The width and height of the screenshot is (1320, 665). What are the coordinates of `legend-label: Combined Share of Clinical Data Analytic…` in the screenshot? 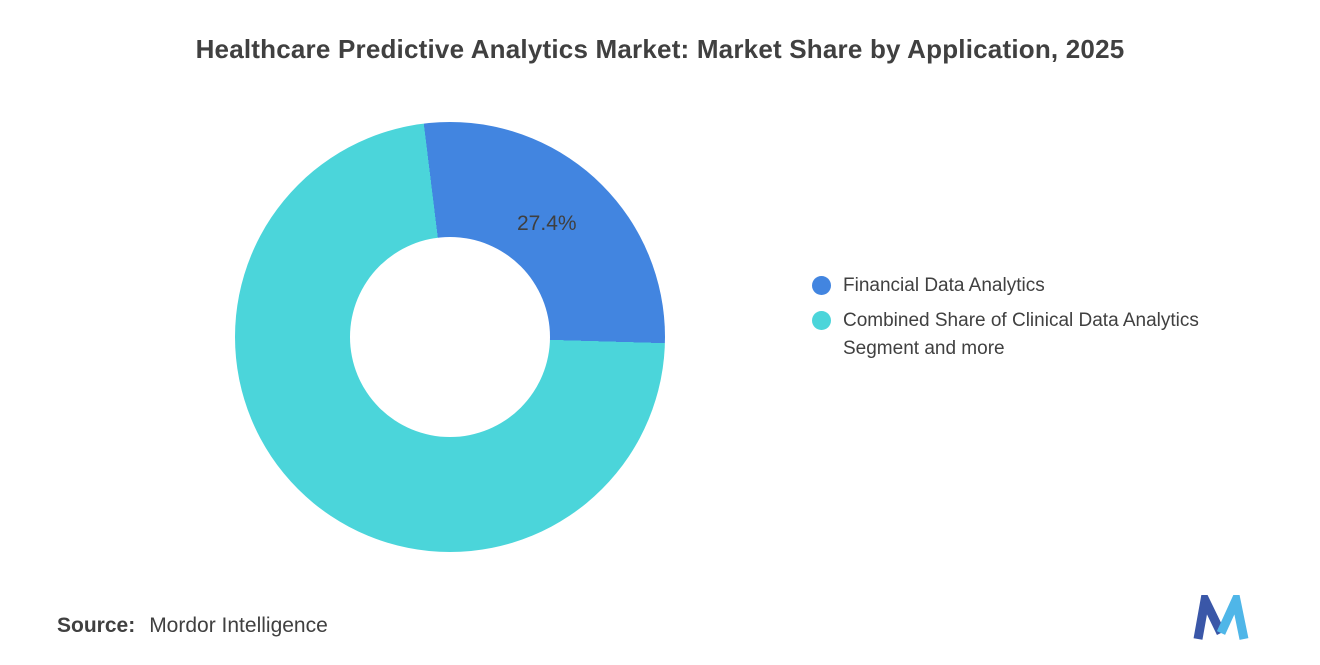 It's located at (1021, 334).